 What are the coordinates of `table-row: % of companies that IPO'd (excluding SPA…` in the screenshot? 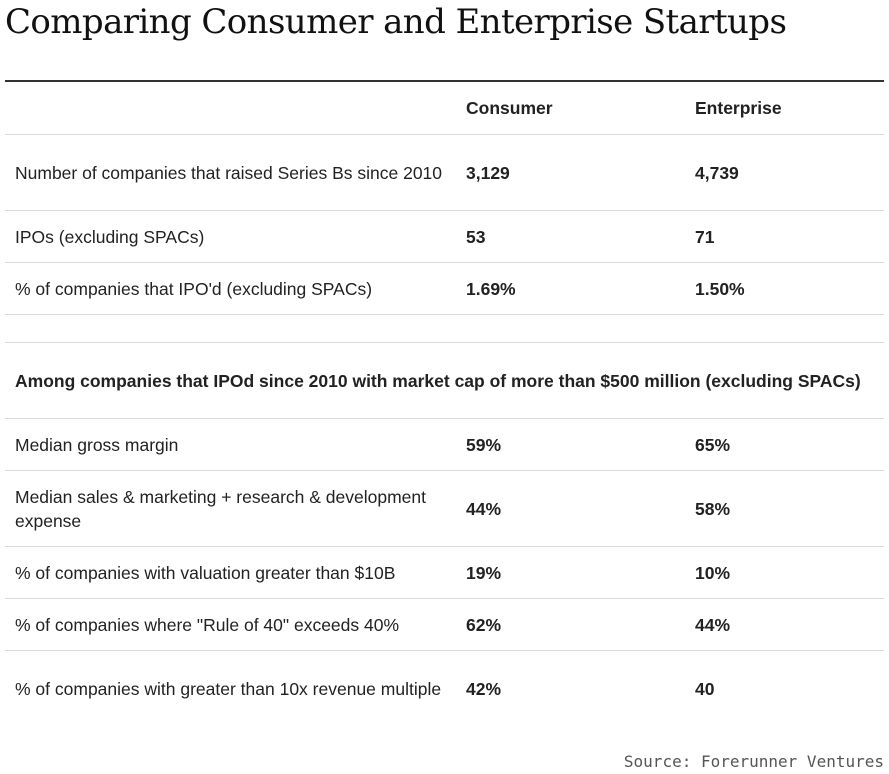 It's located at (444, 289).